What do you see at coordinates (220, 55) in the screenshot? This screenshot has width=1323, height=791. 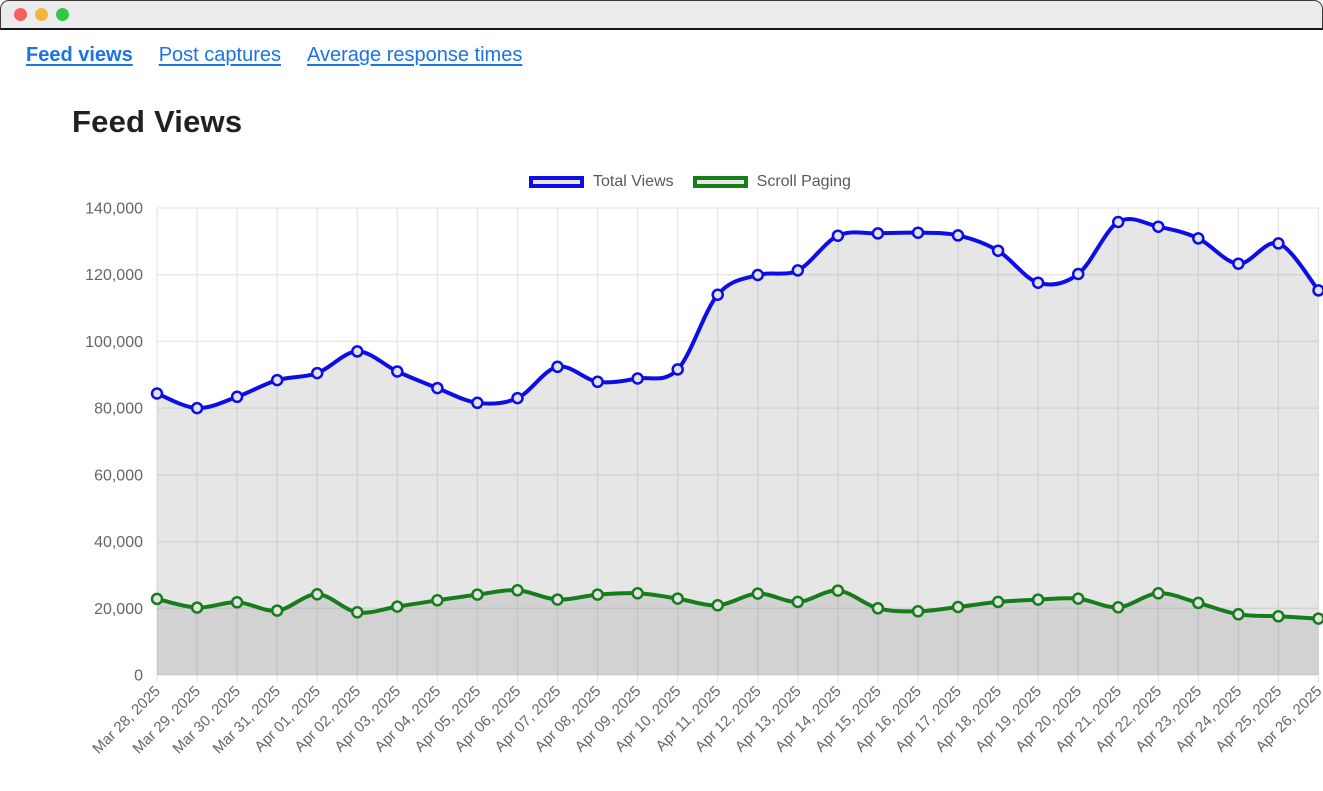 I see `nav-link-post-captures: Post captures` at bounding box center [220, 55].